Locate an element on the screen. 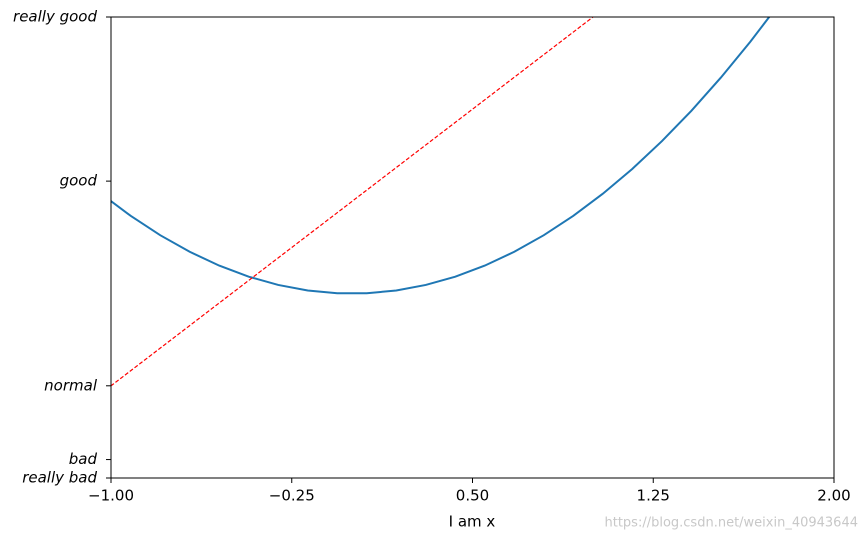 Image resolution: width=865 pixels, height=542 pixels. y-tick-label: really bad is located at coordinates (59, 478).